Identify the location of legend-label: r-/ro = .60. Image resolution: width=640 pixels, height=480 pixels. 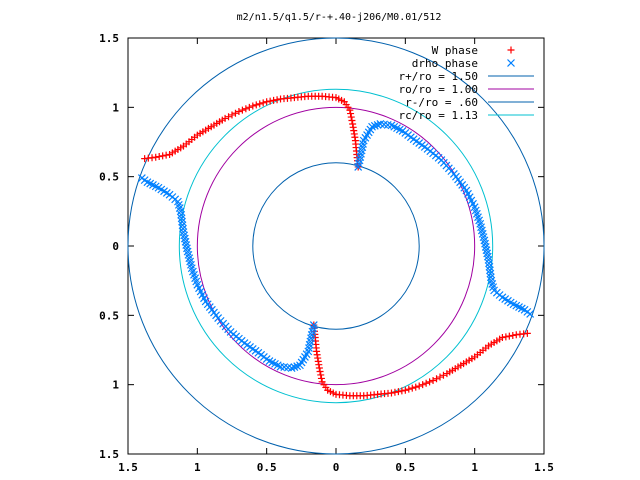
(441, 102).